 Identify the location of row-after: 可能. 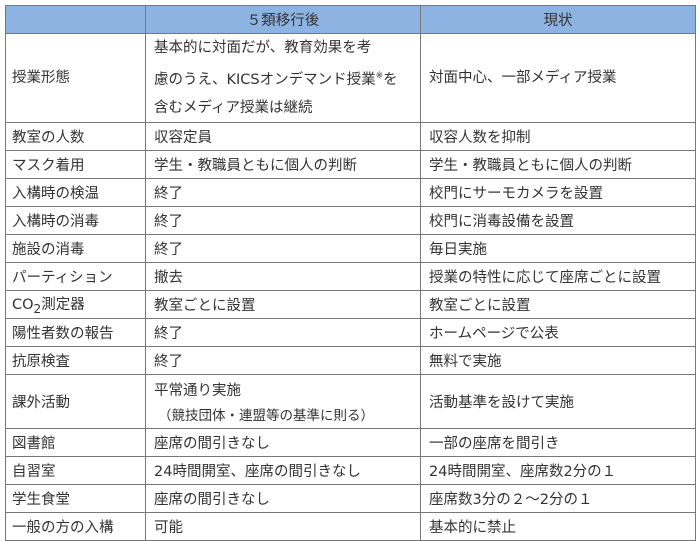
(283, 526).